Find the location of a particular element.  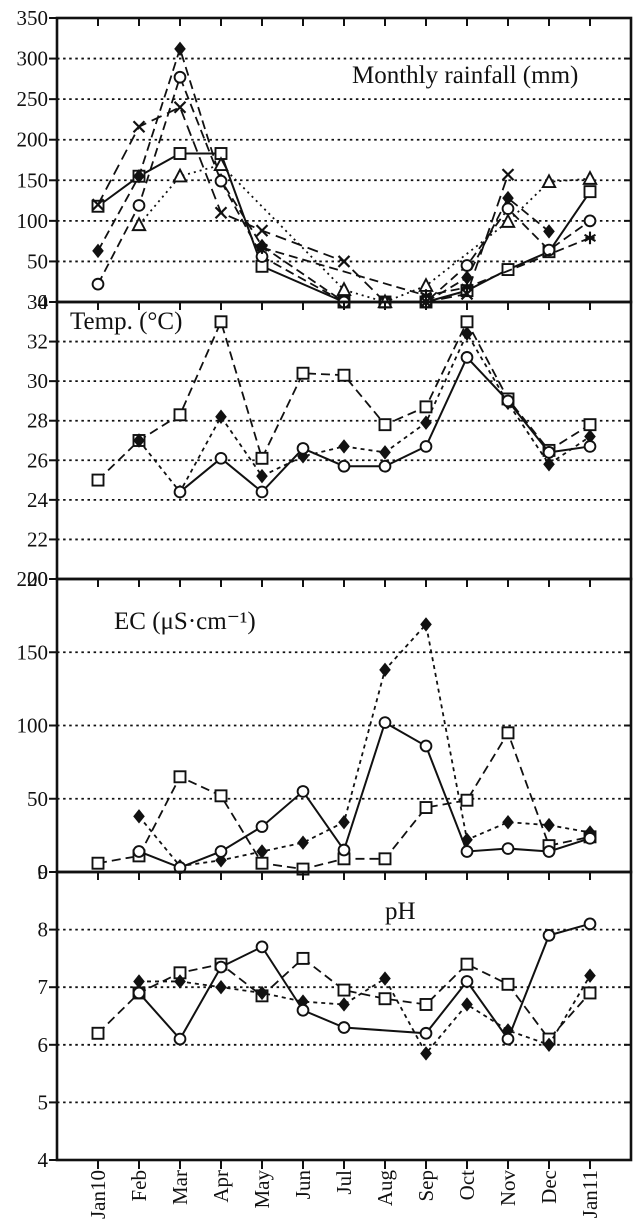

svg-text: Apr is located at coordinates (221, 1186).